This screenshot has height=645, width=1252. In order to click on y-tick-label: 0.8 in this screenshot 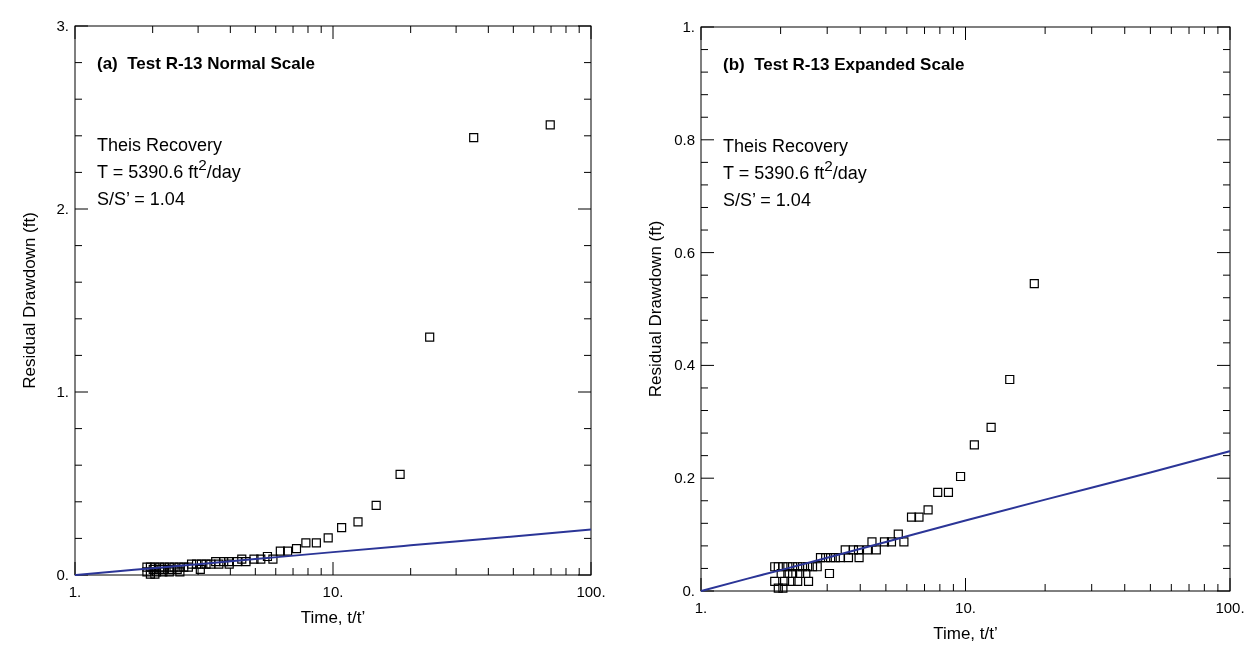, I will do `click(684, 139)`.